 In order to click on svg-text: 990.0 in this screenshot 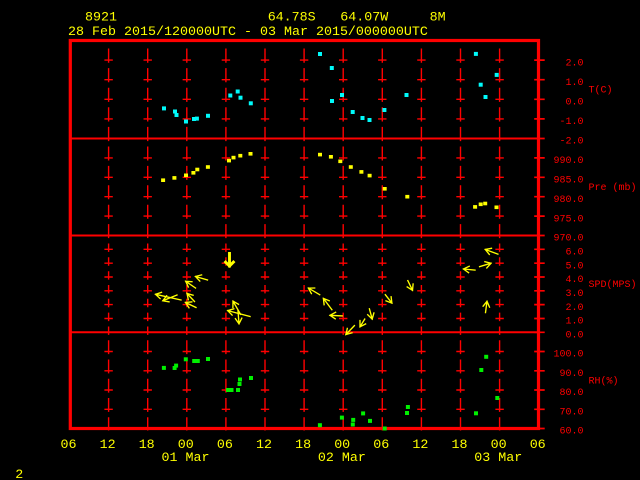, I will do `click(568, 161)`.